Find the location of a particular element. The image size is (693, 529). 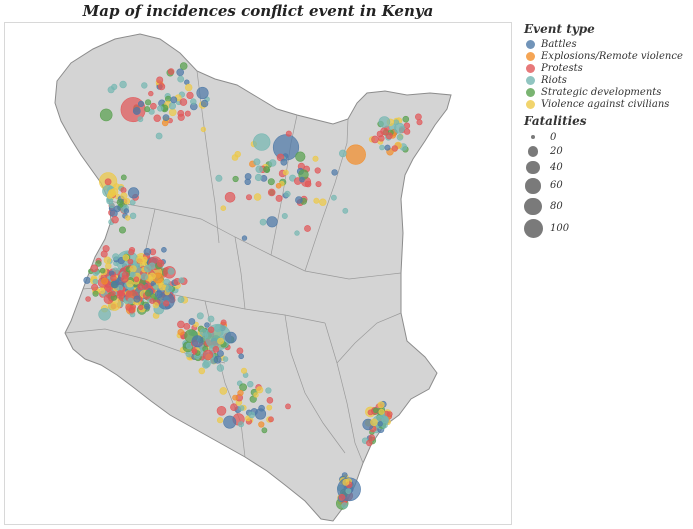

legend-event-item: Explosions/Remote violence is located at coordinates (606, 56).